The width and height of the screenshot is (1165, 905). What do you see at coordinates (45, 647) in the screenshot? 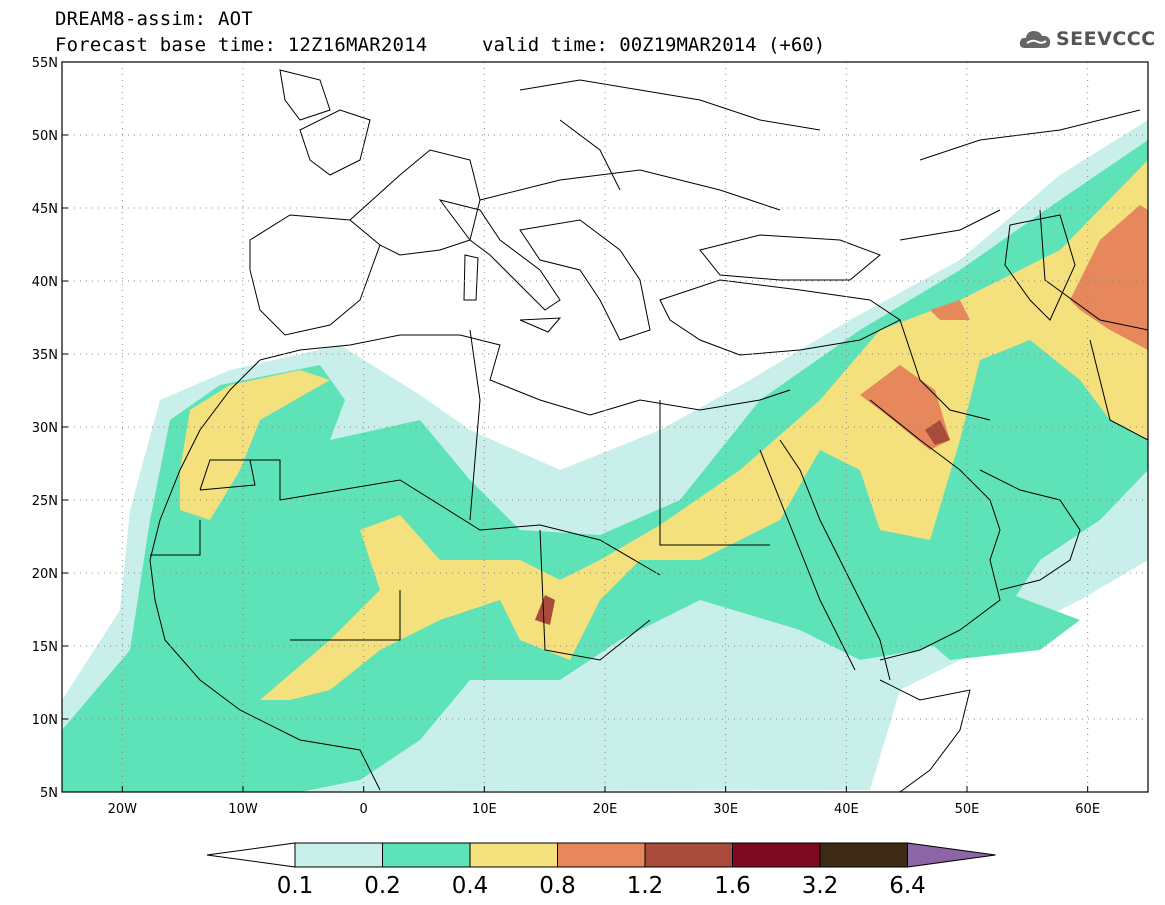
I see `lat-label: 15N` at bounding box center [45, 647].